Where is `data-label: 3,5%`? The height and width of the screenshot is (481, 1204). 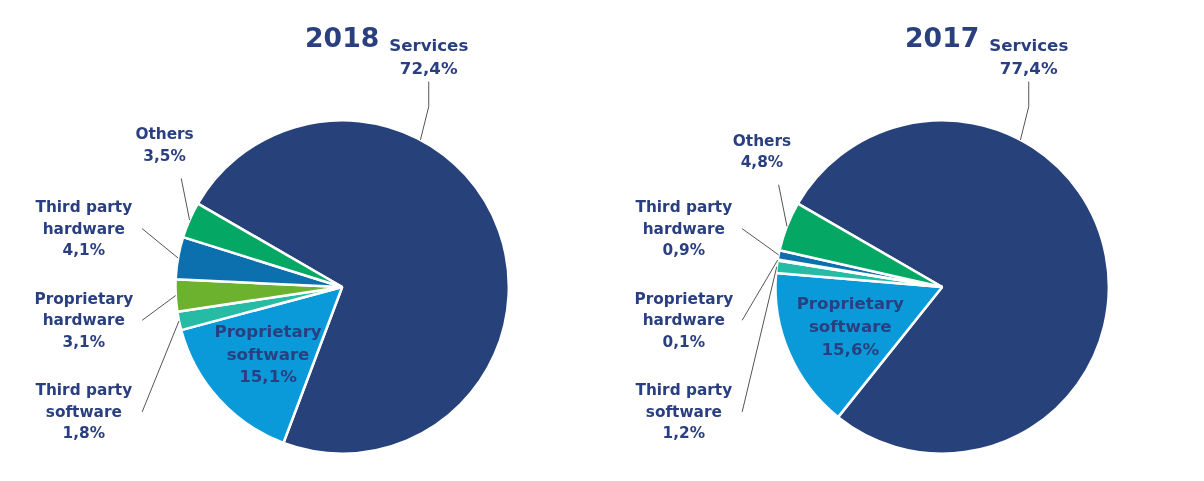 data-label: 3,5% is located at coordinates (164, 155).